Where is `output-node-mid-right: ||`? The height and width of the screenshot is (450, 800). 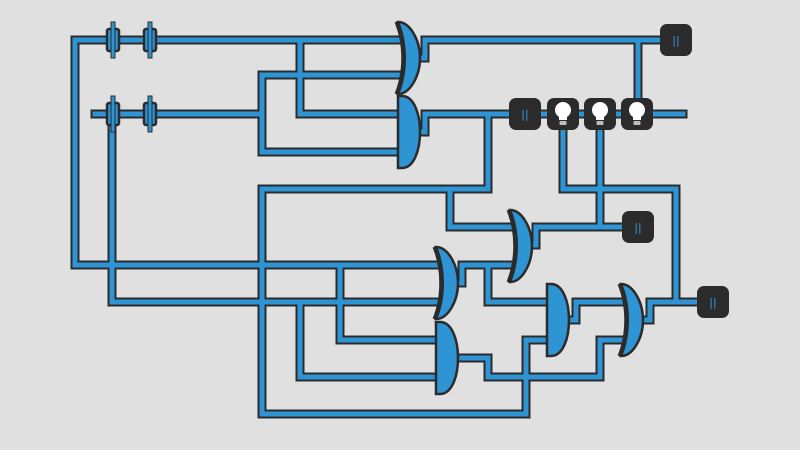
output-node-mid-right: || is located at coordinates (638, 227).